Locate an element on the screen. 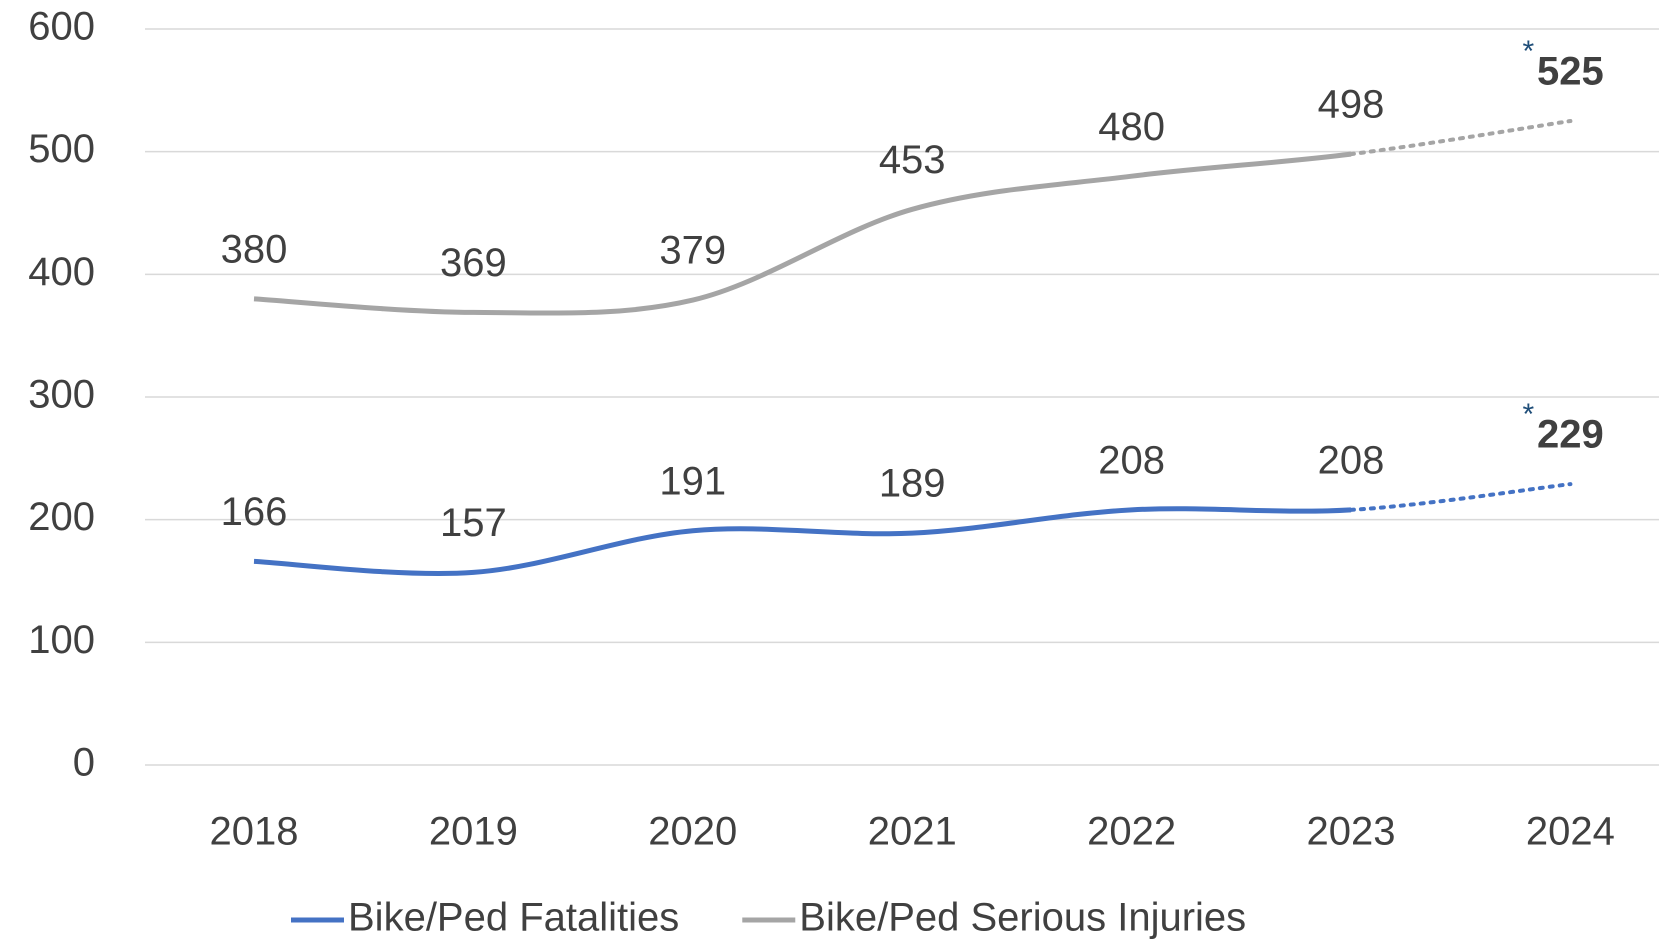 The image size is (1659, 947). data-label: 157 is located at coordinates (473, 523).